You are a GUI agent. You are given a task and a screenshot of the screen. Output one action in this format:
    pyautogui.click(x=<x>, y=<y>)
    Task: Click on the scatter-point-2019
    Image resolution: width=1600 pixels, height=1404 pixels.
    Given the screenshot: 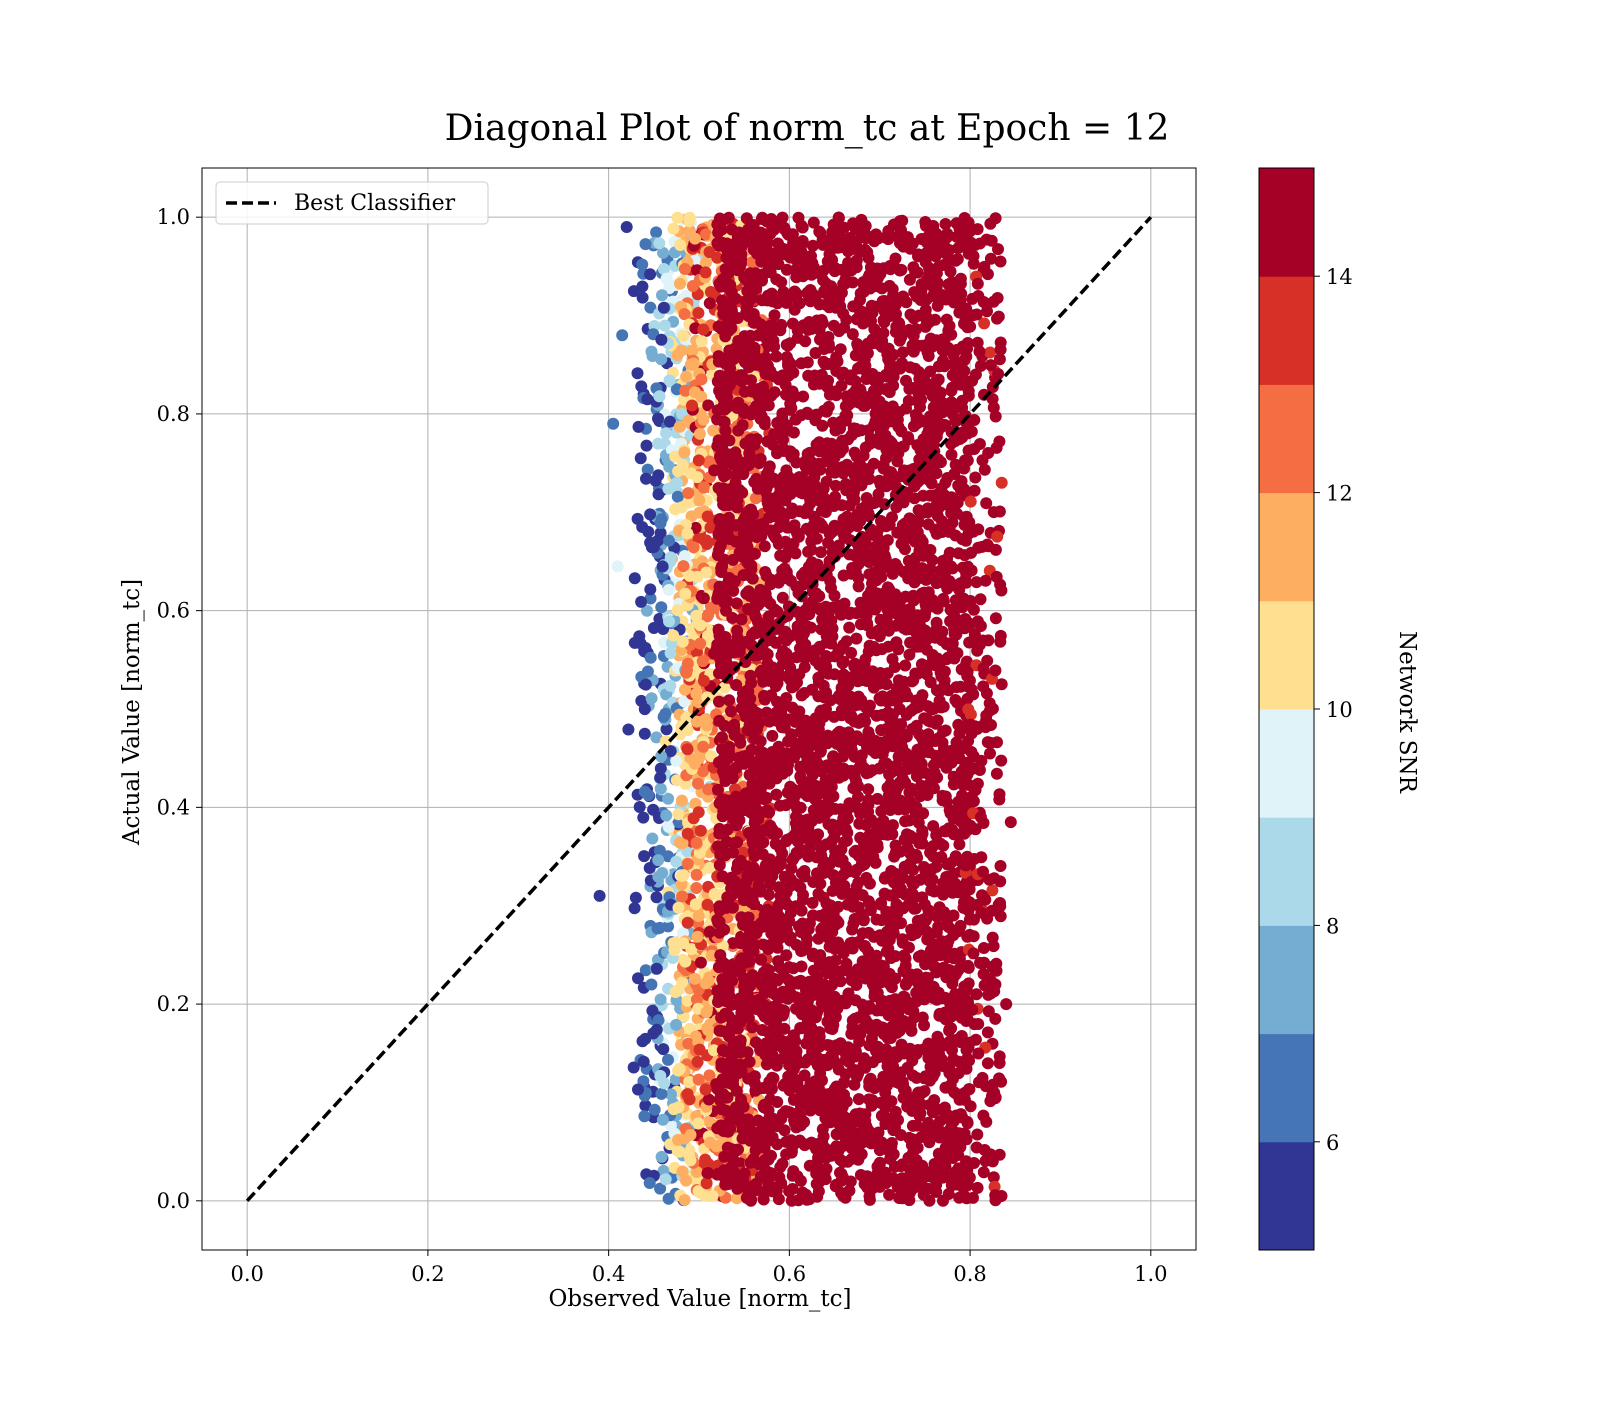 What is the action you would take?
    pyautogui.click(x=765, y=546)
    